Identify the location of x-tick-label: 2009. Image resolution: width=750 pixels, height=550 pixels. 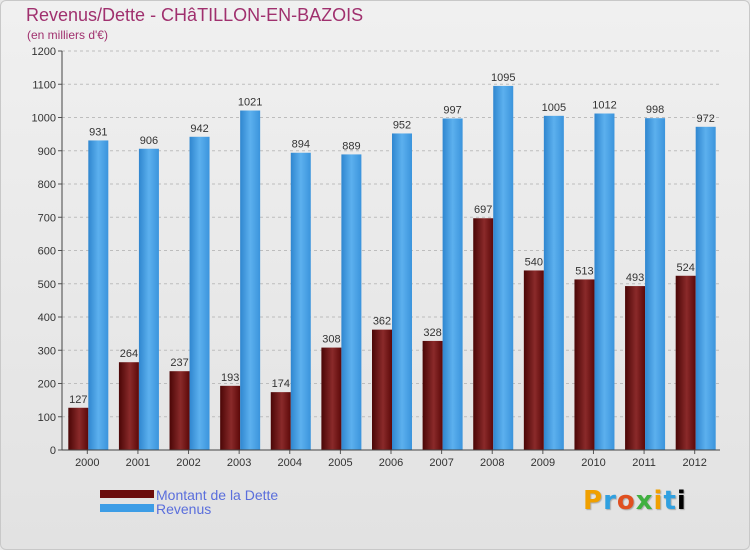
(543, 463).